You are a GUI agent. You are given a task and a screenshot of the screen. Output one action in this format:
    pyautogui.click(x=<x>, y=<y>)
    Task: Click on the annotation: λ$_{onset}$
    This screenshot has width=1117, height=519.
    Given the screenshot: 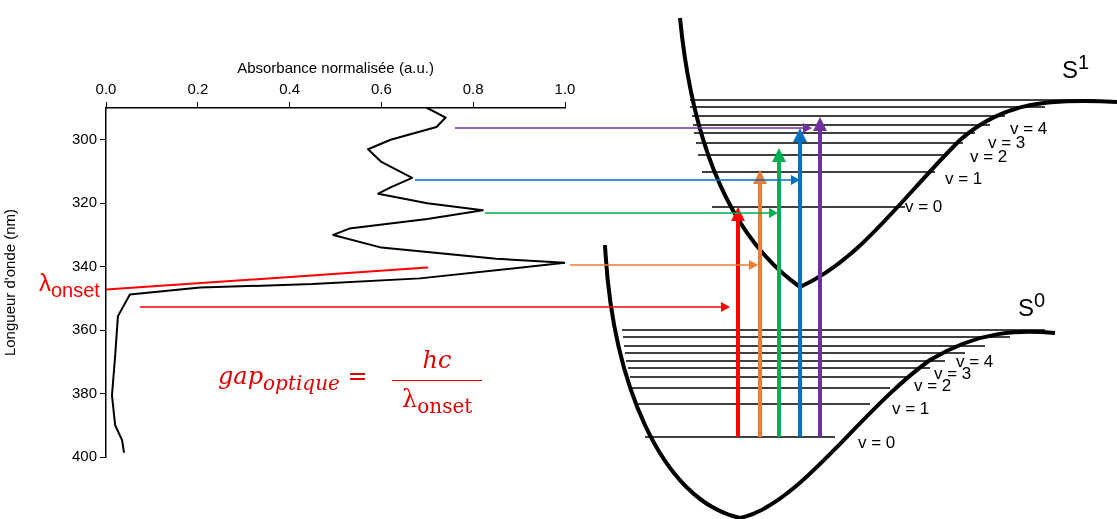 What is the action you would take?
    pyautogui.click(x=437, y=401)
    